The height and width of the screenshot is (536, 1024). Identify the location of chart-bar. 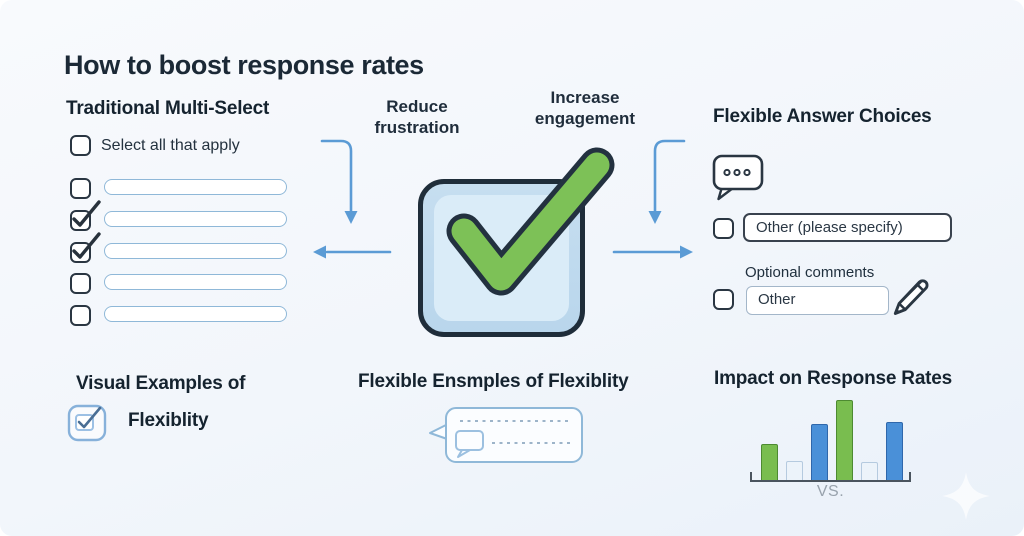
(844, 440).